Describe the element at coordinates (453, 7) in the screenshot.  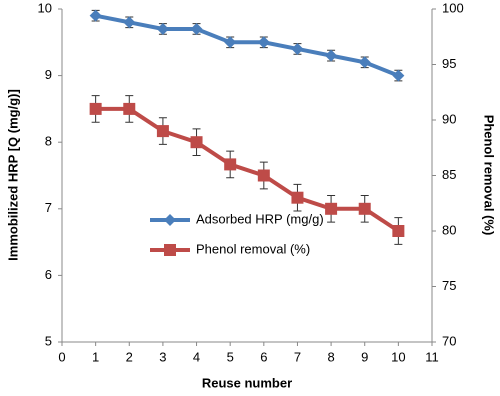
I see `y2-tick-label: 100` at that location.